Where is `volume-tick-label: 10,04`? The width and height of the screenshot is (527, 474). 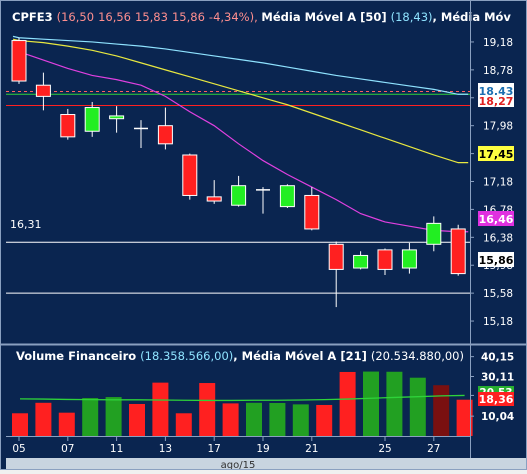 volume-tick-label: 10,04 is located at coordinates (497, 417).